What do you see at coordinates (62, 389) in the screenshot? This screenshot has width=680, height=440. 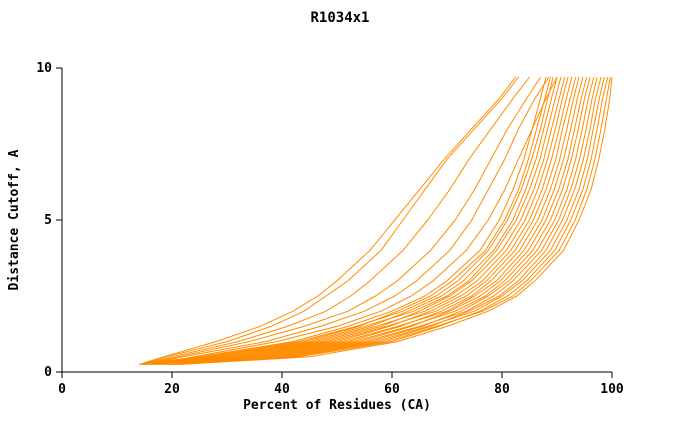 I see `x-tick-label: 0` at bounding box center [62, 389].